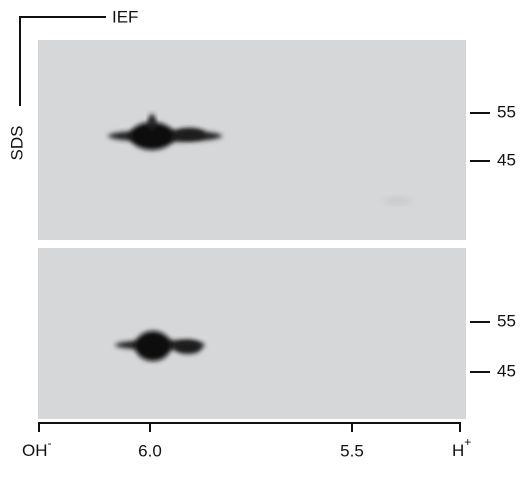  Describe the element at coordinates (160, 346) in the screenshot. I see `spot-bottom` at that location.